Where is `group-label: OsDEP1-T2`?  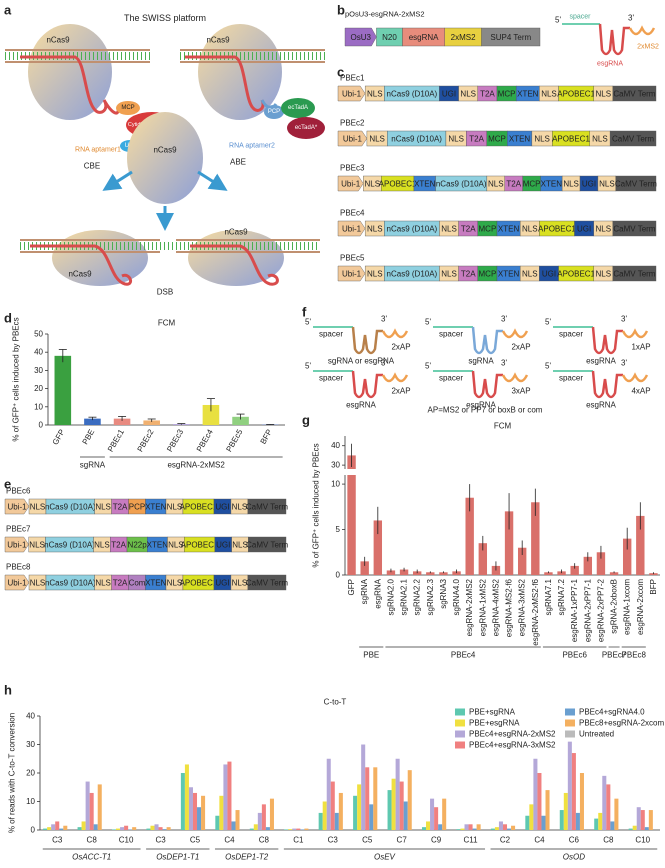
group-label: OsDEP1-T2 is located at coordinates (247, 857).